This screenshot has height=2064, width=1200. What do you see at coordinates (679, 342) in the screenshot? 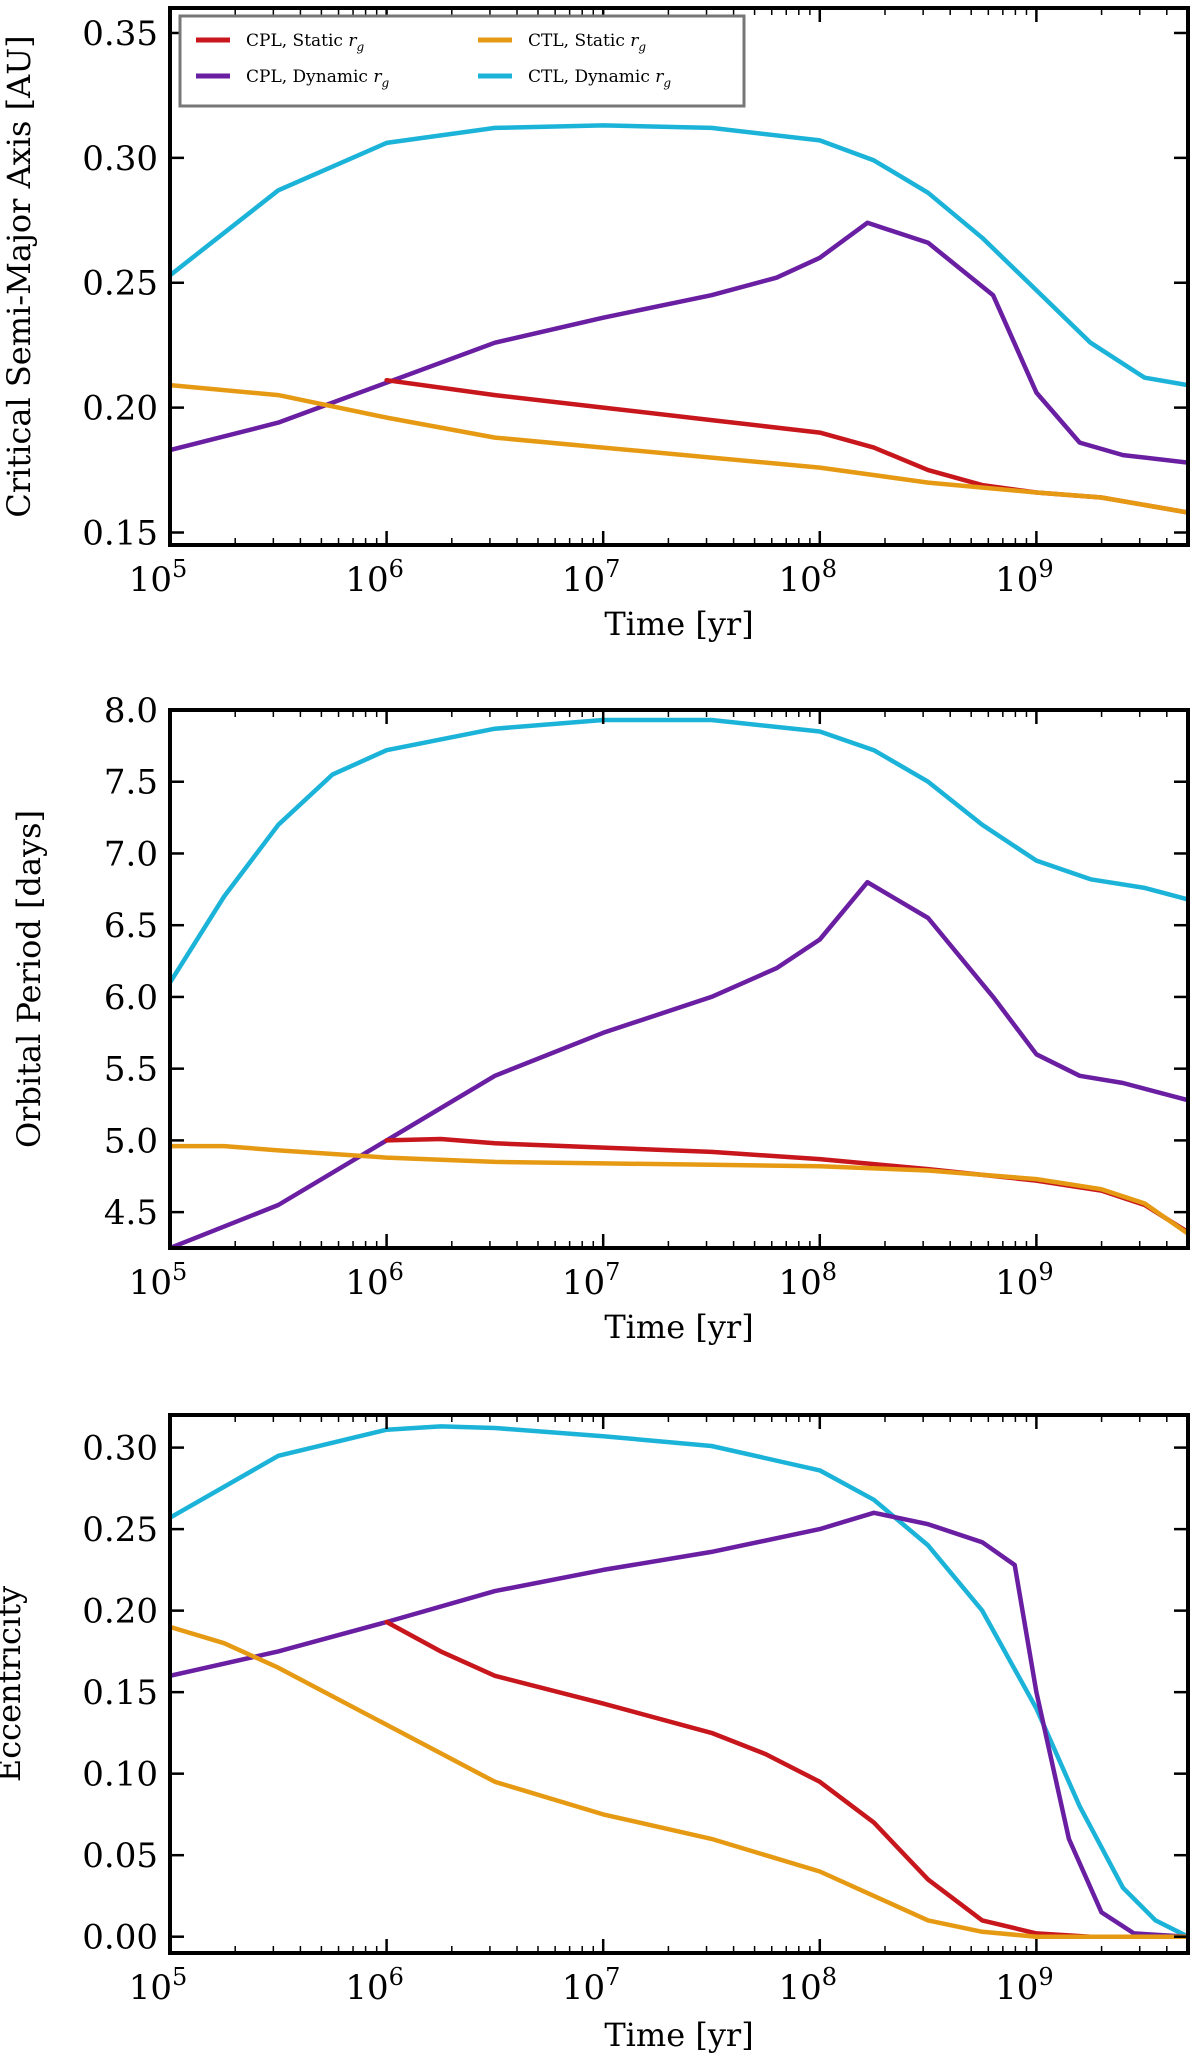
I see `series-line-cpl-dynamic` at bounding box center [679, 342].